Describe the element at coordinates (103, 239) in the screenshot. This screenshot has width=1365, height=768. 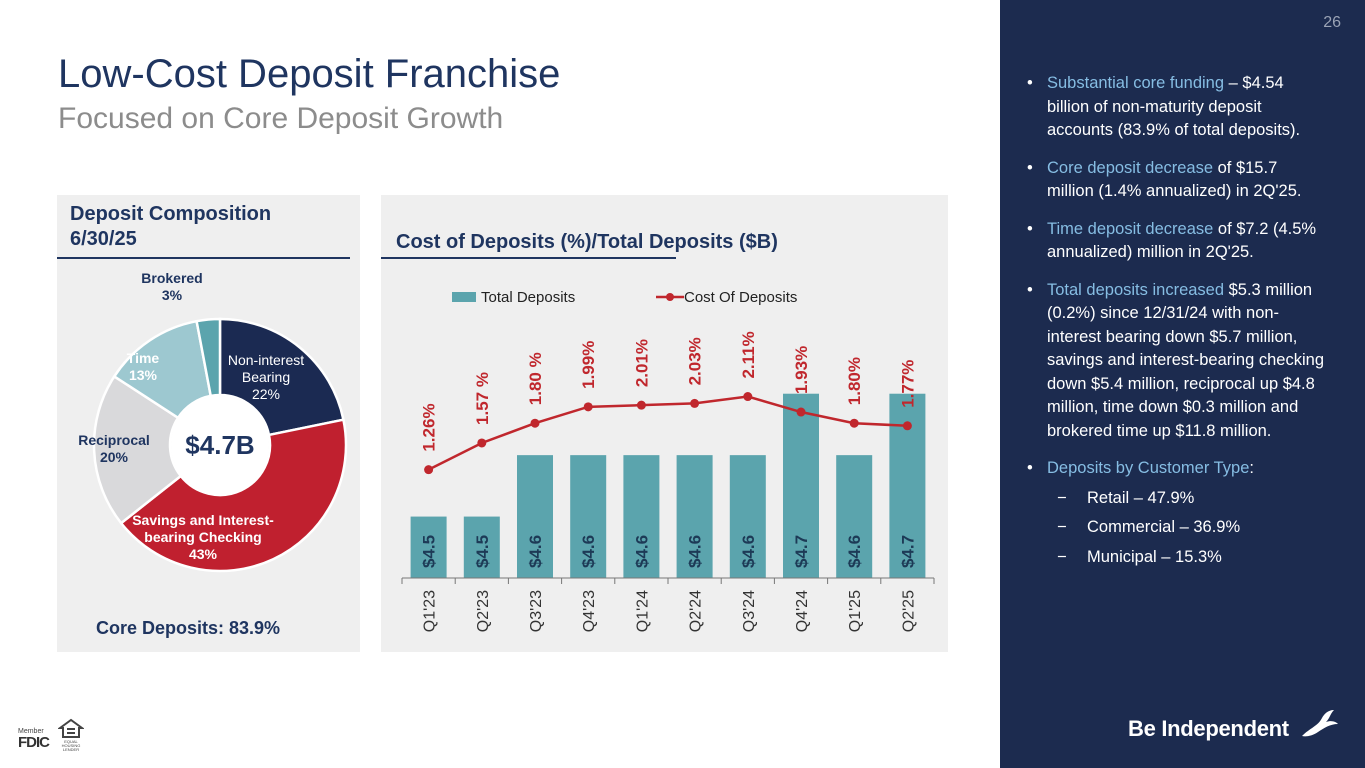
I see `donut-subtitle: 6/30/25` at that location.